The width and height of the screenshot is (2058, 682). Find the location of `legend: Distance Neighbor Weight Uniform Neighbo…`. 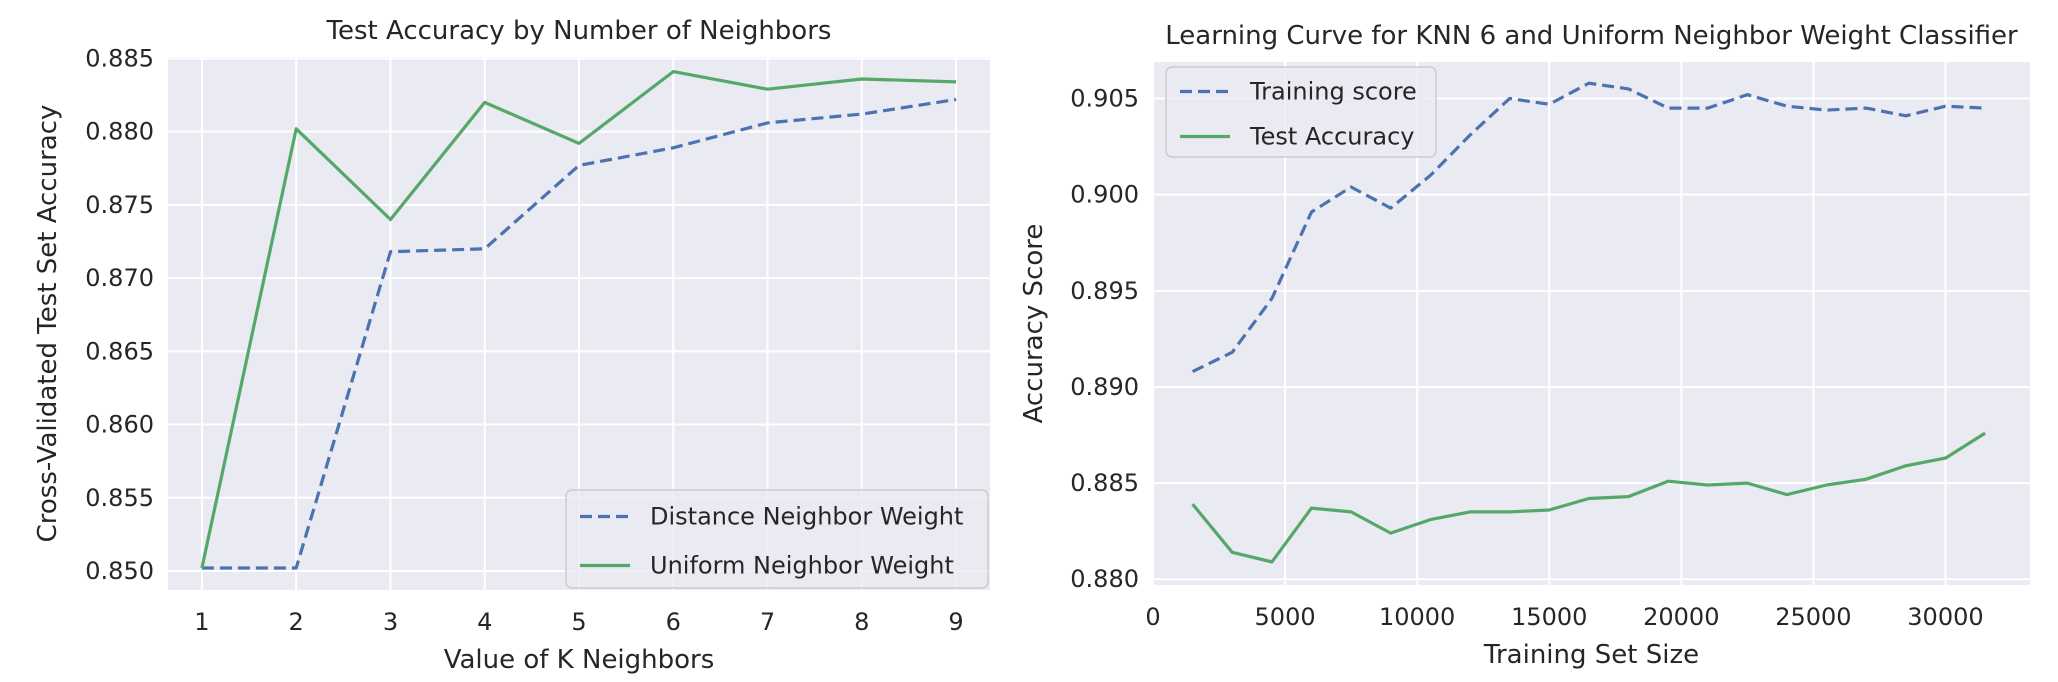

legend: Distance Neighbor Weight Uniform Neighbo… is located at coordinates (777, 539).